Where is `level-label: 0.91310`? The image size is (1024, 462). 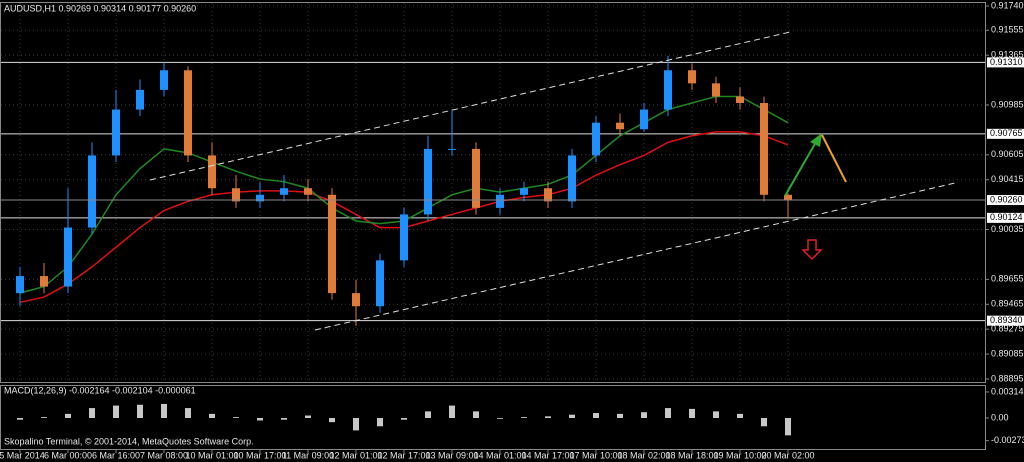
level-label: 0.91310 is located at coordinates (1006, 62).